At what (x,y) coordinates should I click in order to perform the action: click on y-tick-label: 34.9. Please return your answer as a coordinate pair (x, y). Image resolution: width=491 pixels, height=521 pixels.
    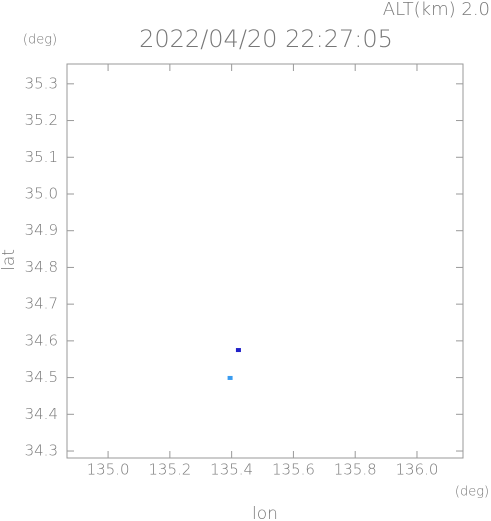
    Looking at the image, I should click on (41, 230).